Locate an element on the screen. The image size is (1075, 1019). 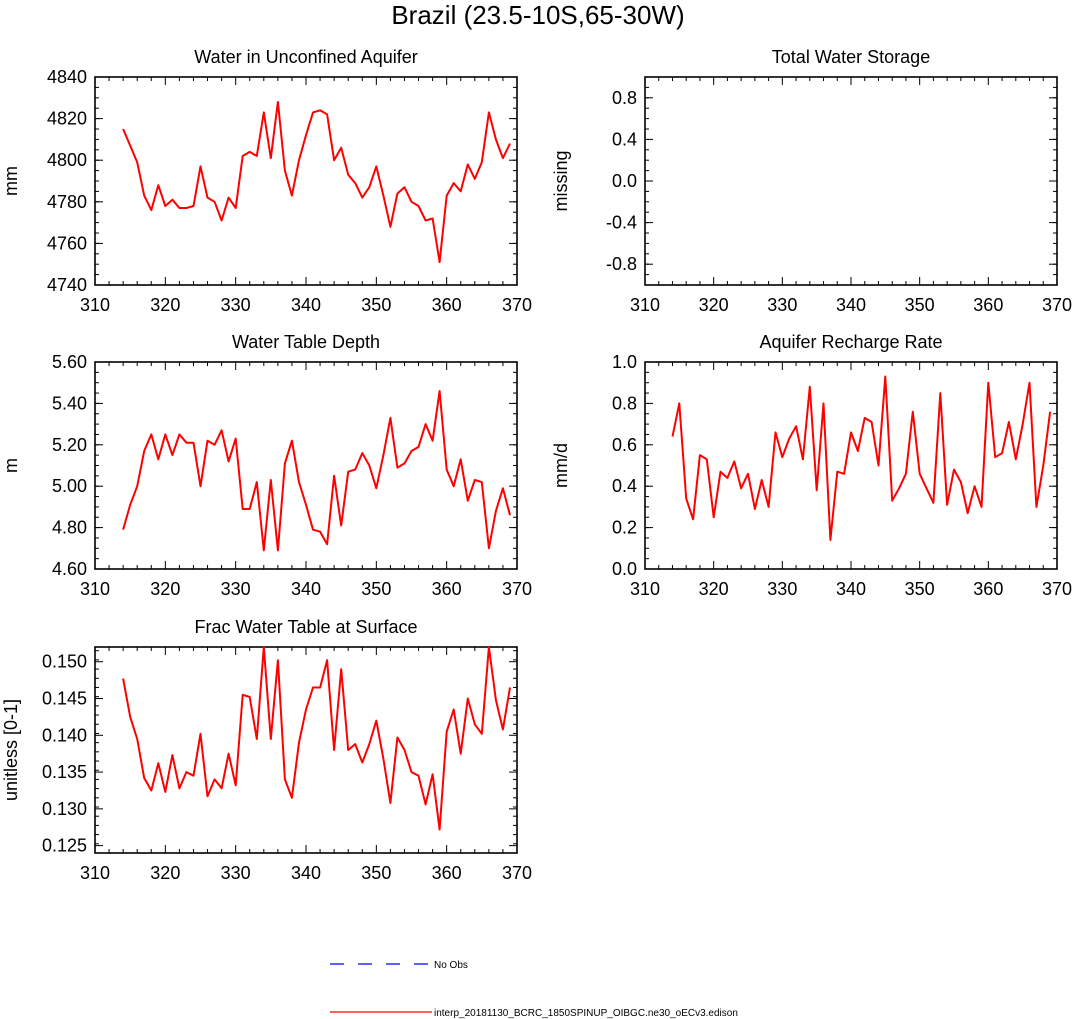
y-tick-label: 1.0 is located at coordinates (624, 362).